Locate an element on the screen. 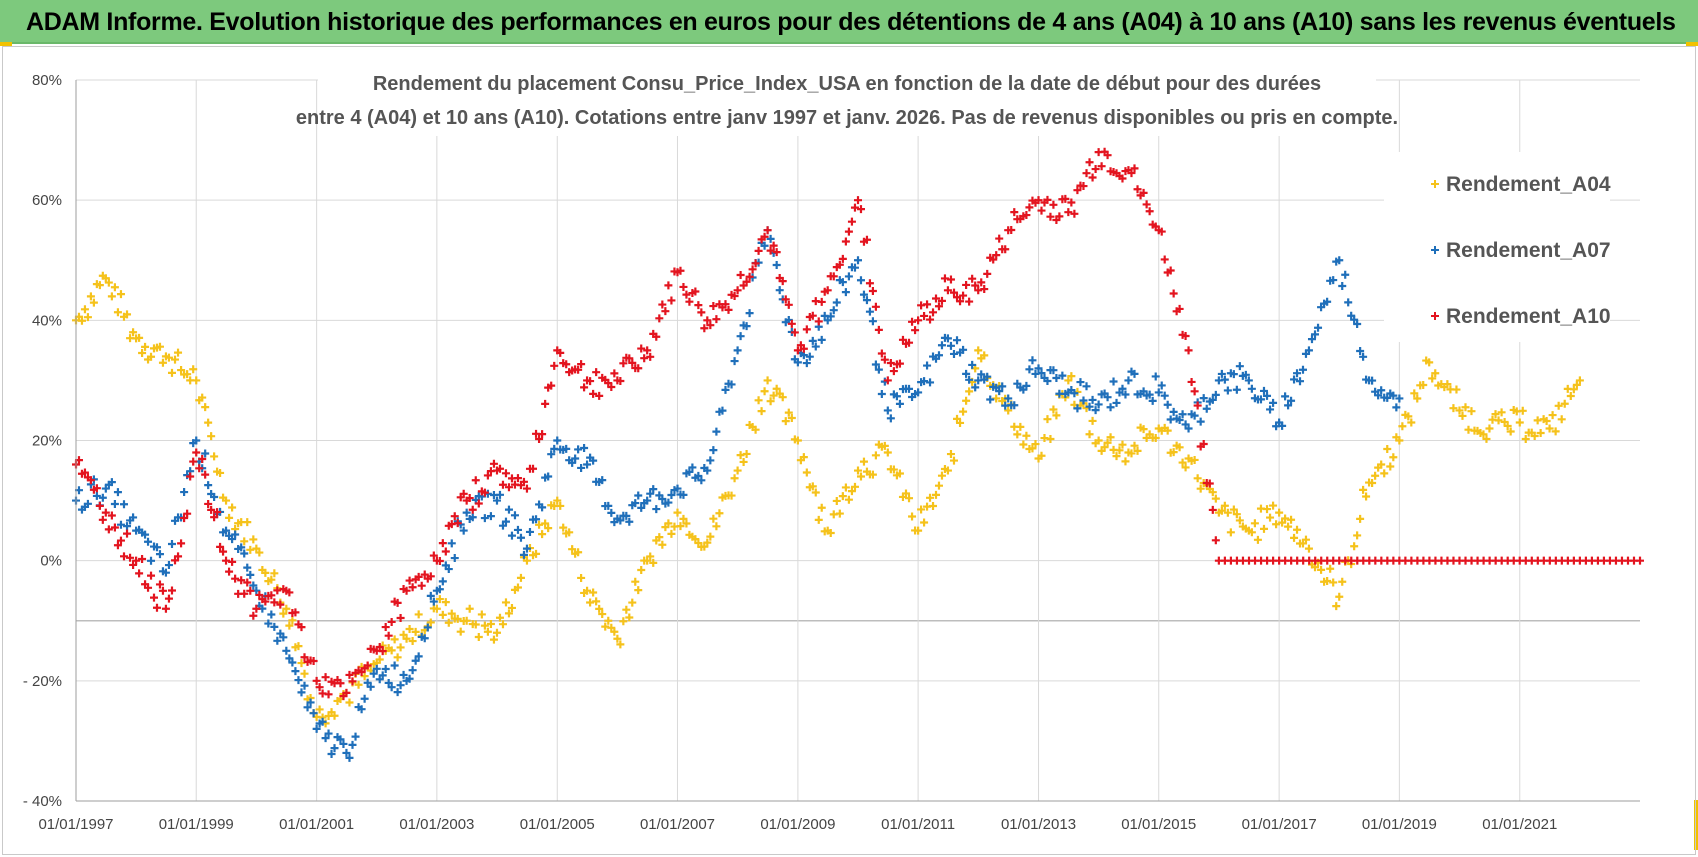 This screenshot has width=1698, height=857. y-tick-label: 60% is located at coordinates (47, 200).